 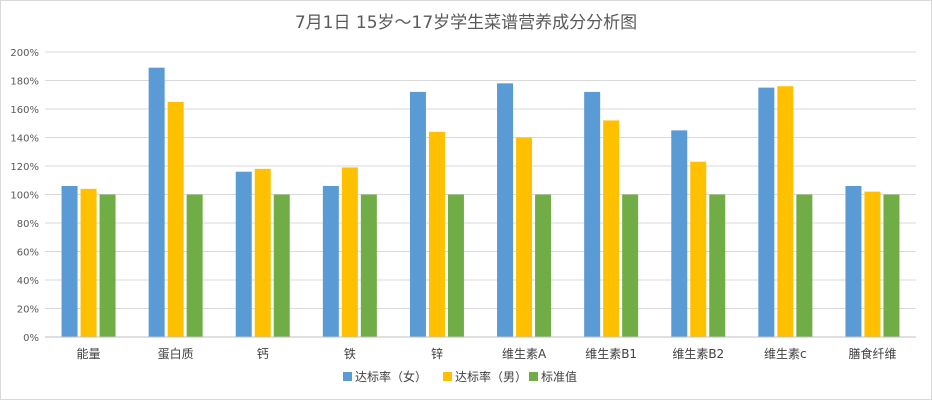 What do you see at coordinates (487, 353) in the screenshot?
I see `x-axis-labels: 能量 蛋白质 钙 铁 锌 维生素A 维生素B1 维生素B2 维生素c 膳食纤维` at bounding box center [487, 353].